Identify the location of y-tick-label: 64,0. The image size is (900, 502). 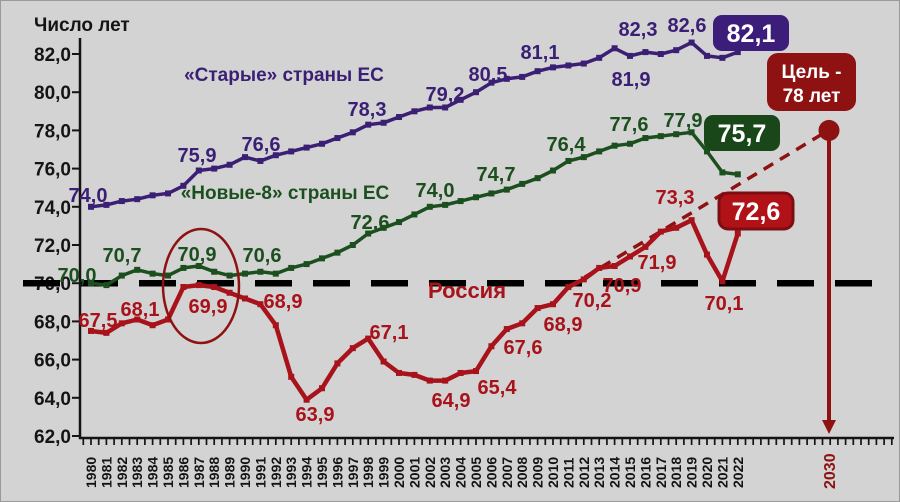
(52, 399).